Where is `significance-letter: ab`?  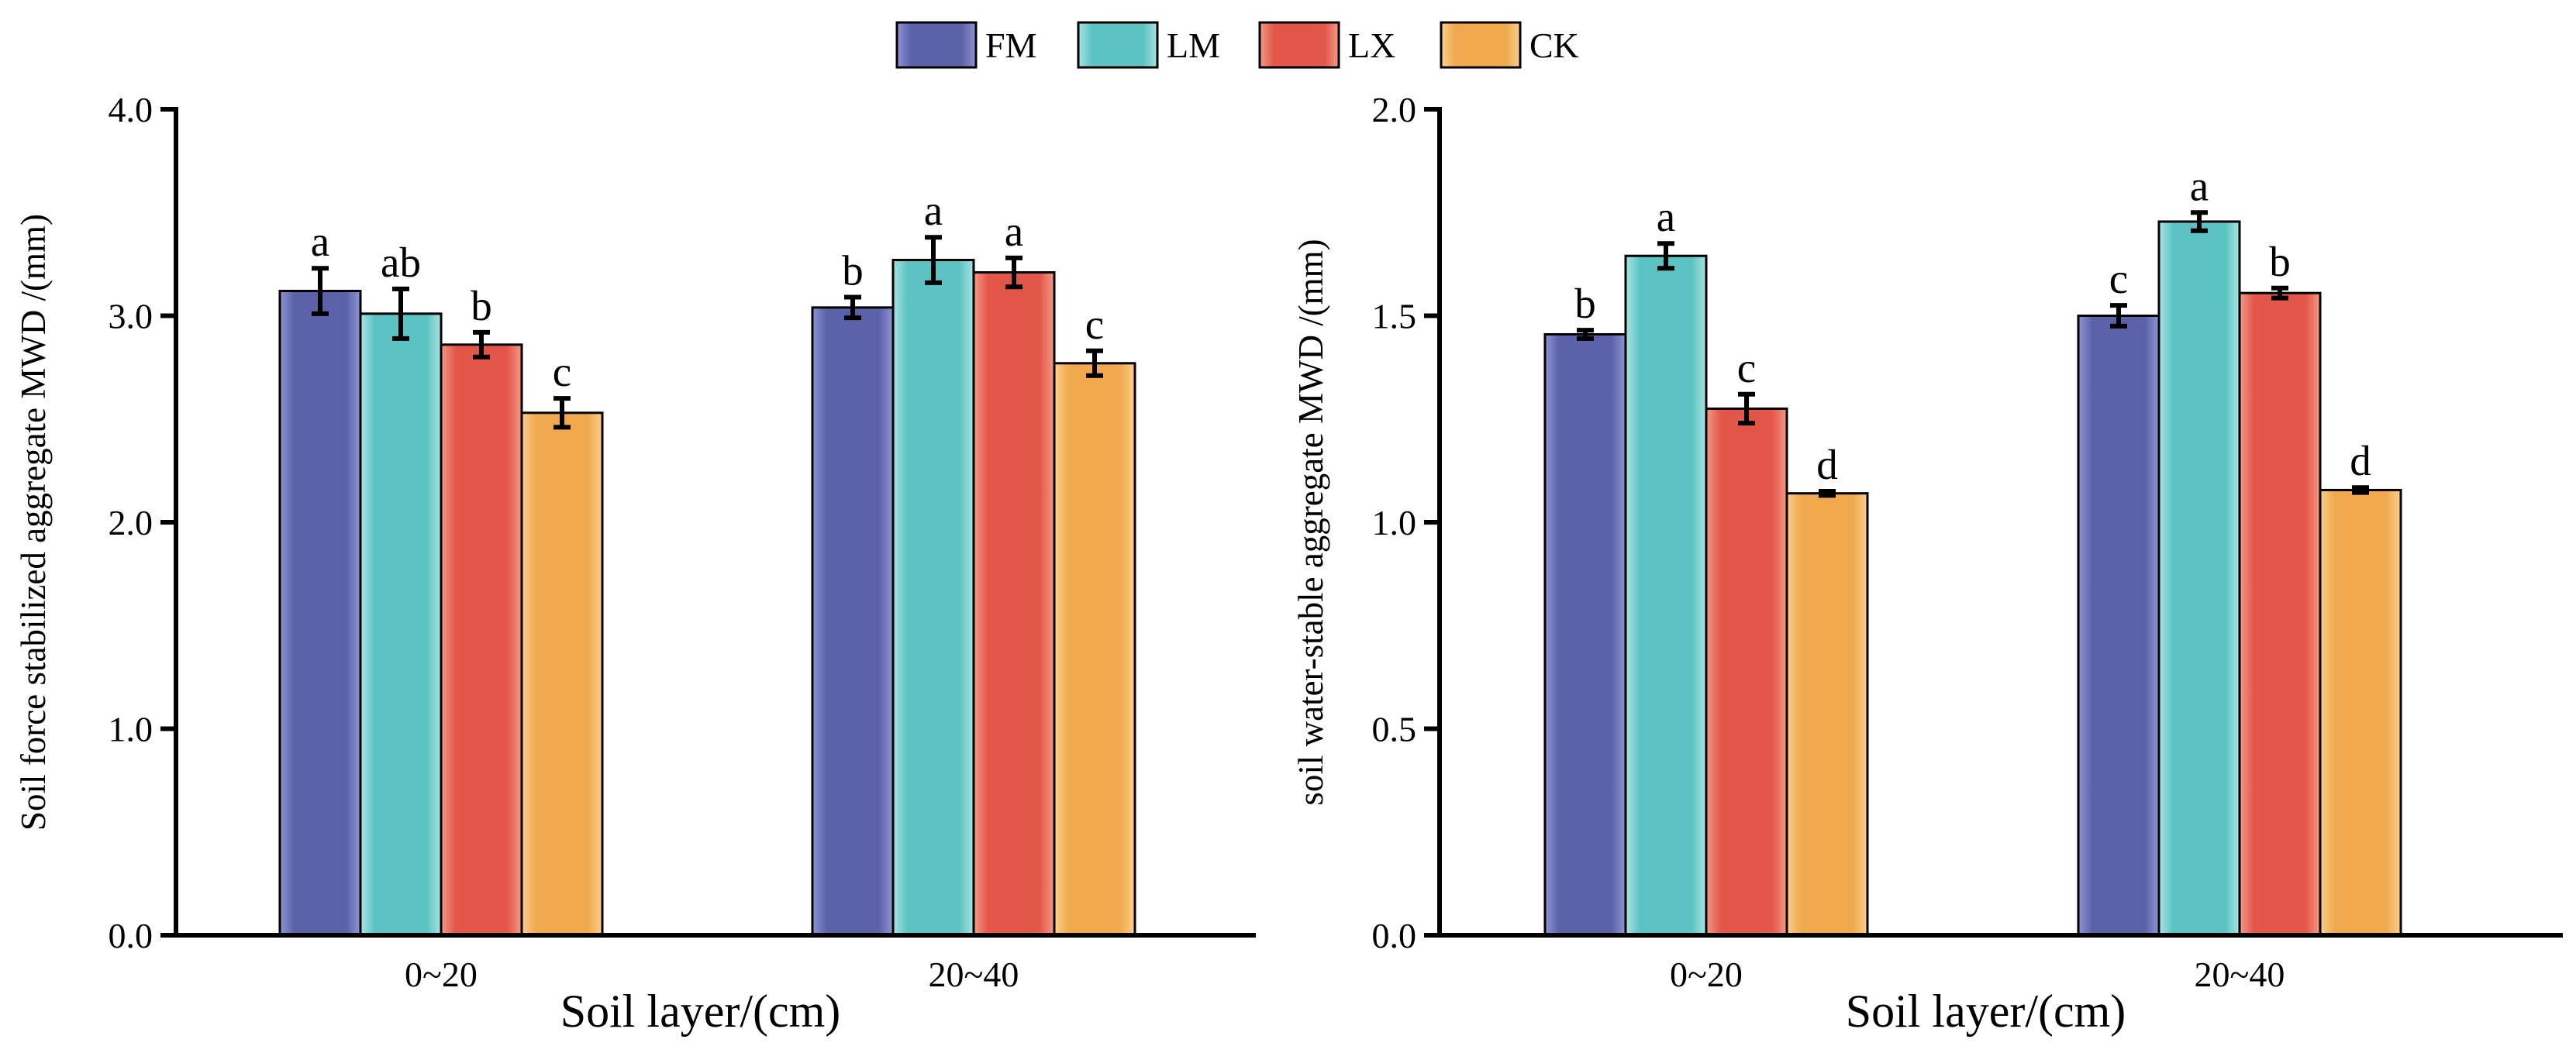
significance-letter: ab is located at coordinates (401, 262).